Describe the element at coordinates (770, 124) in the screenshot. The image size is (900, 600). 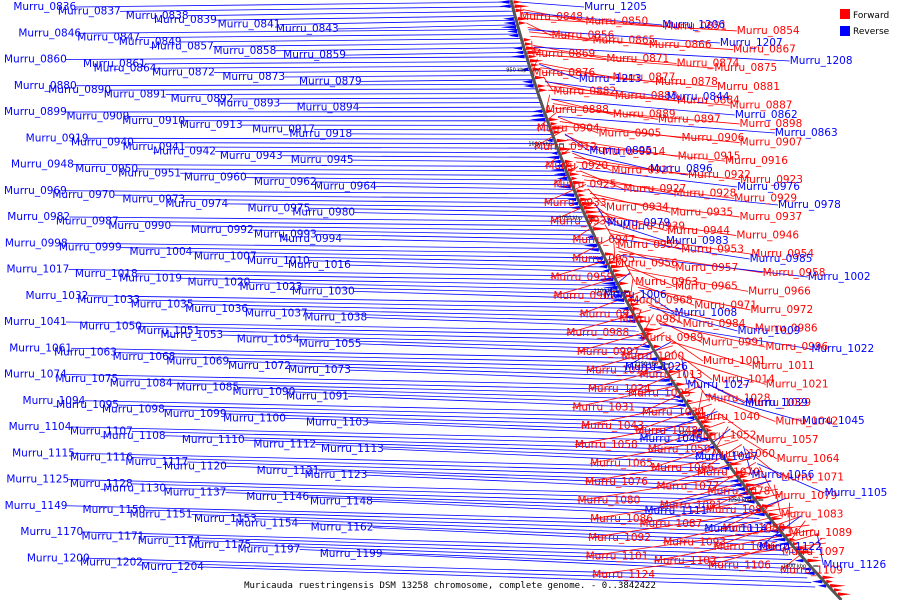
I see `forward-gene-label: Murru_0898` at that location.